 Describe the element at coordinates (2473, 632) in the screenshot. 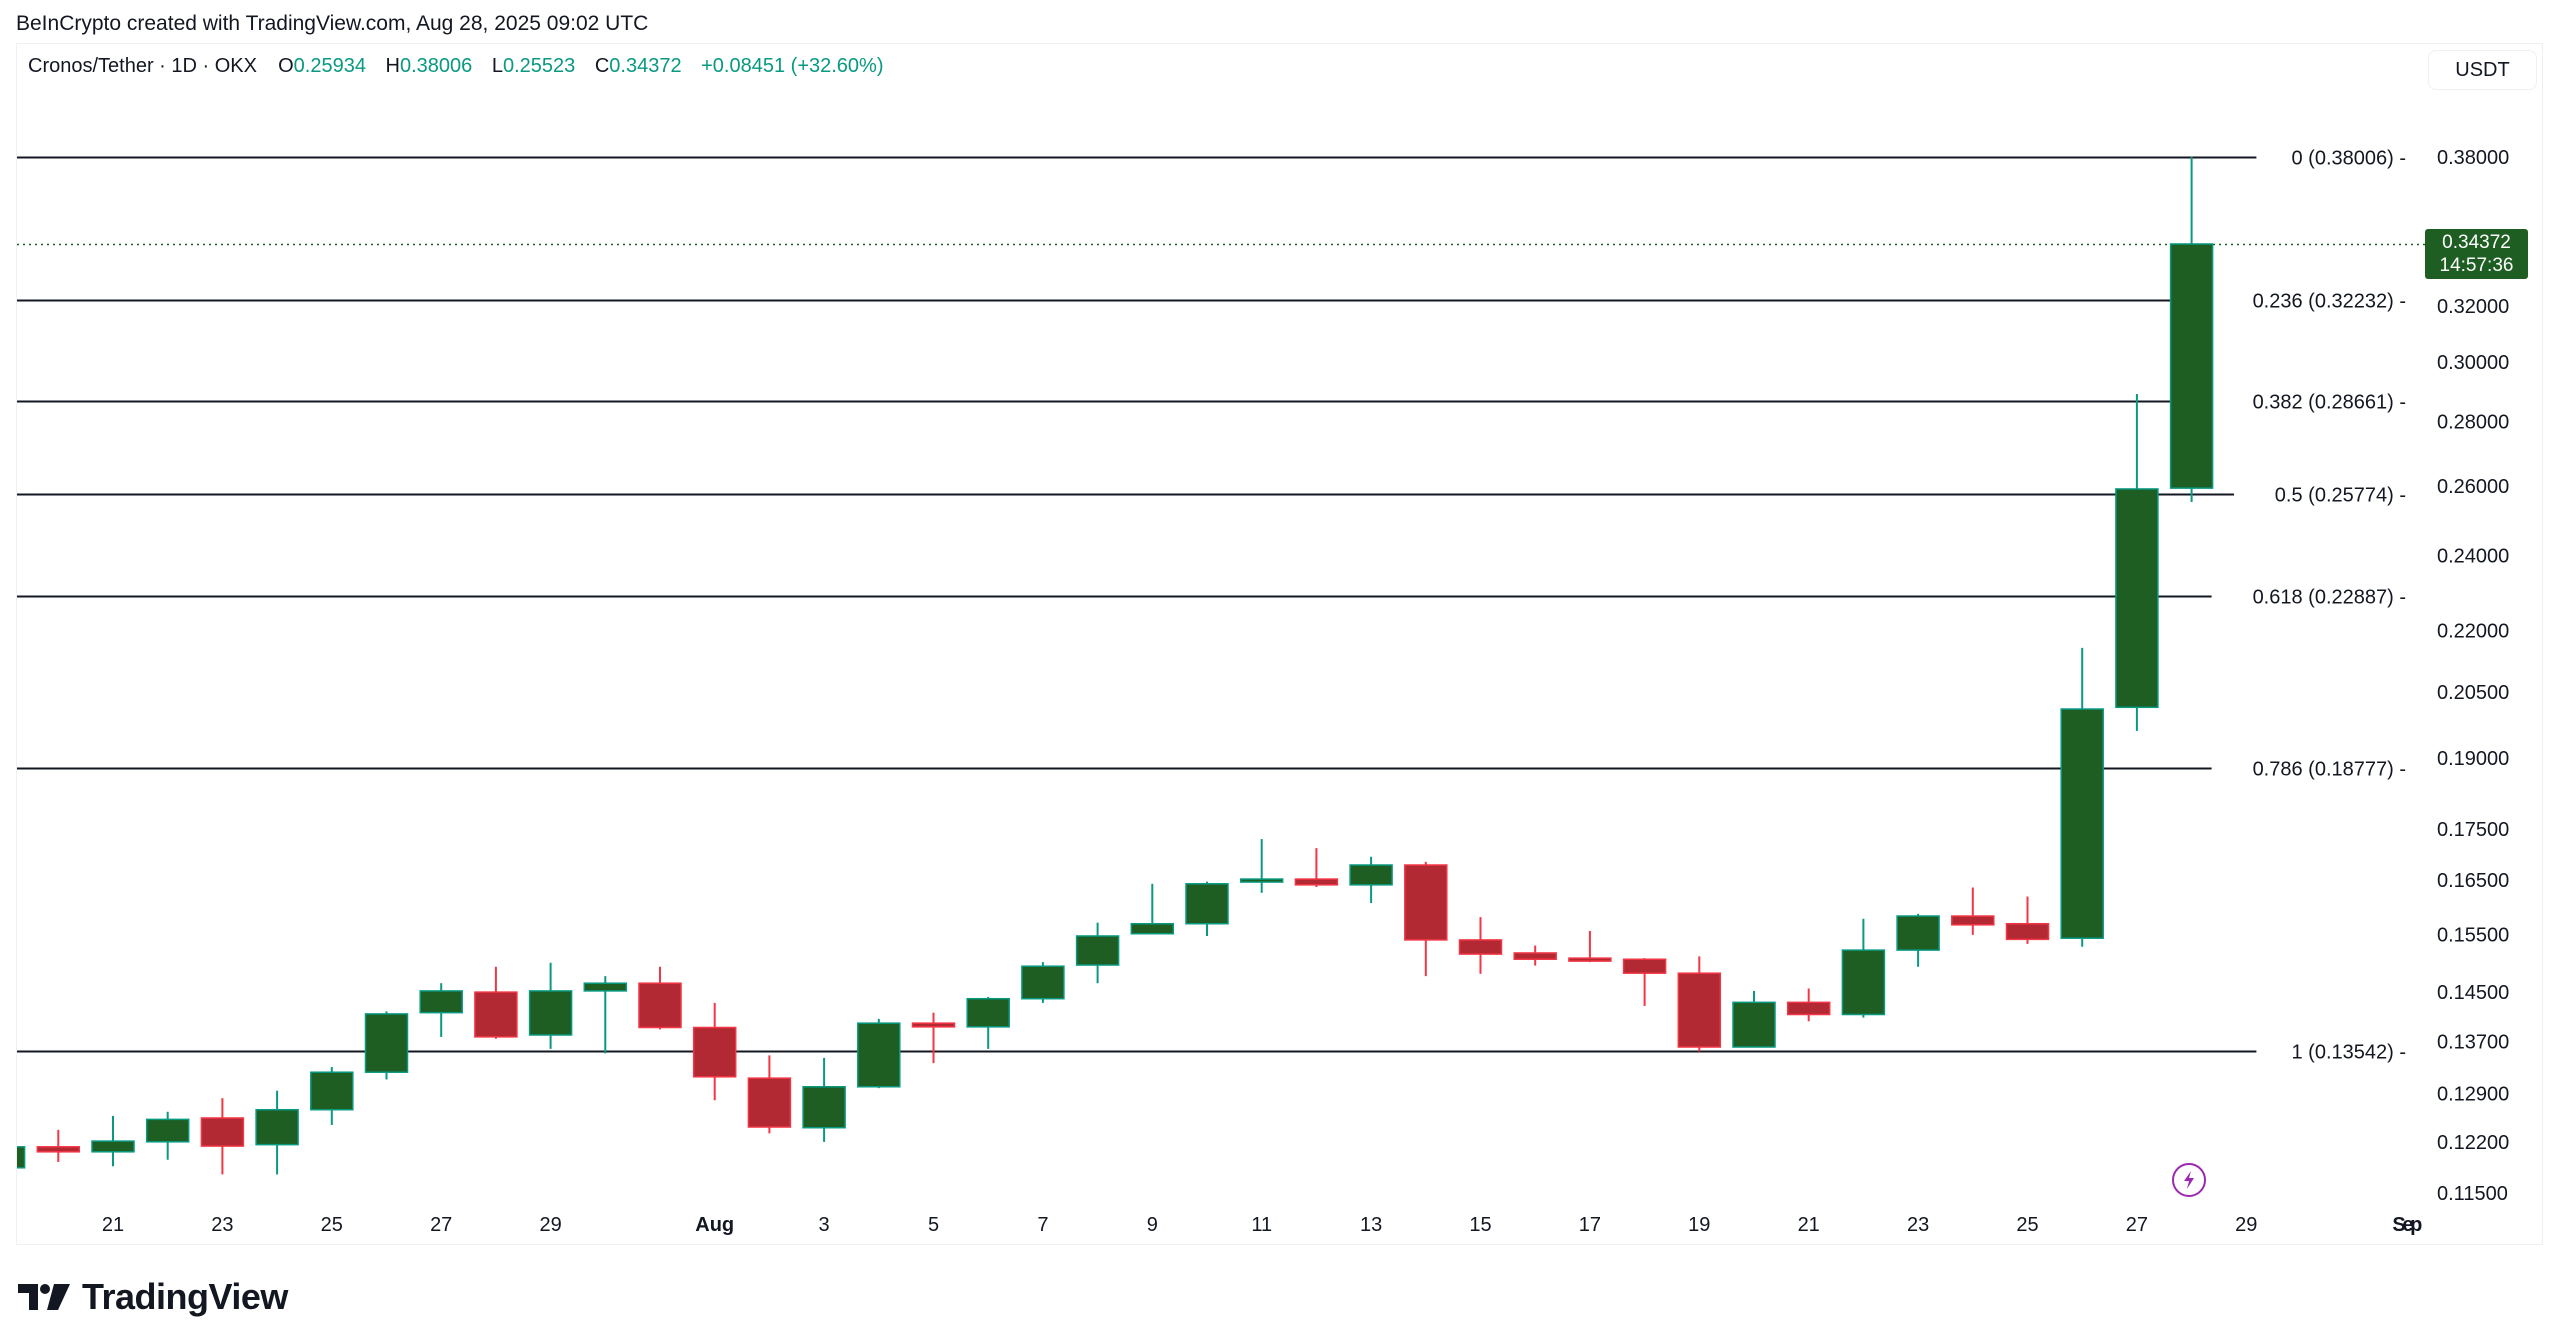

I see `price-tick-label: 0.22000` at that location.